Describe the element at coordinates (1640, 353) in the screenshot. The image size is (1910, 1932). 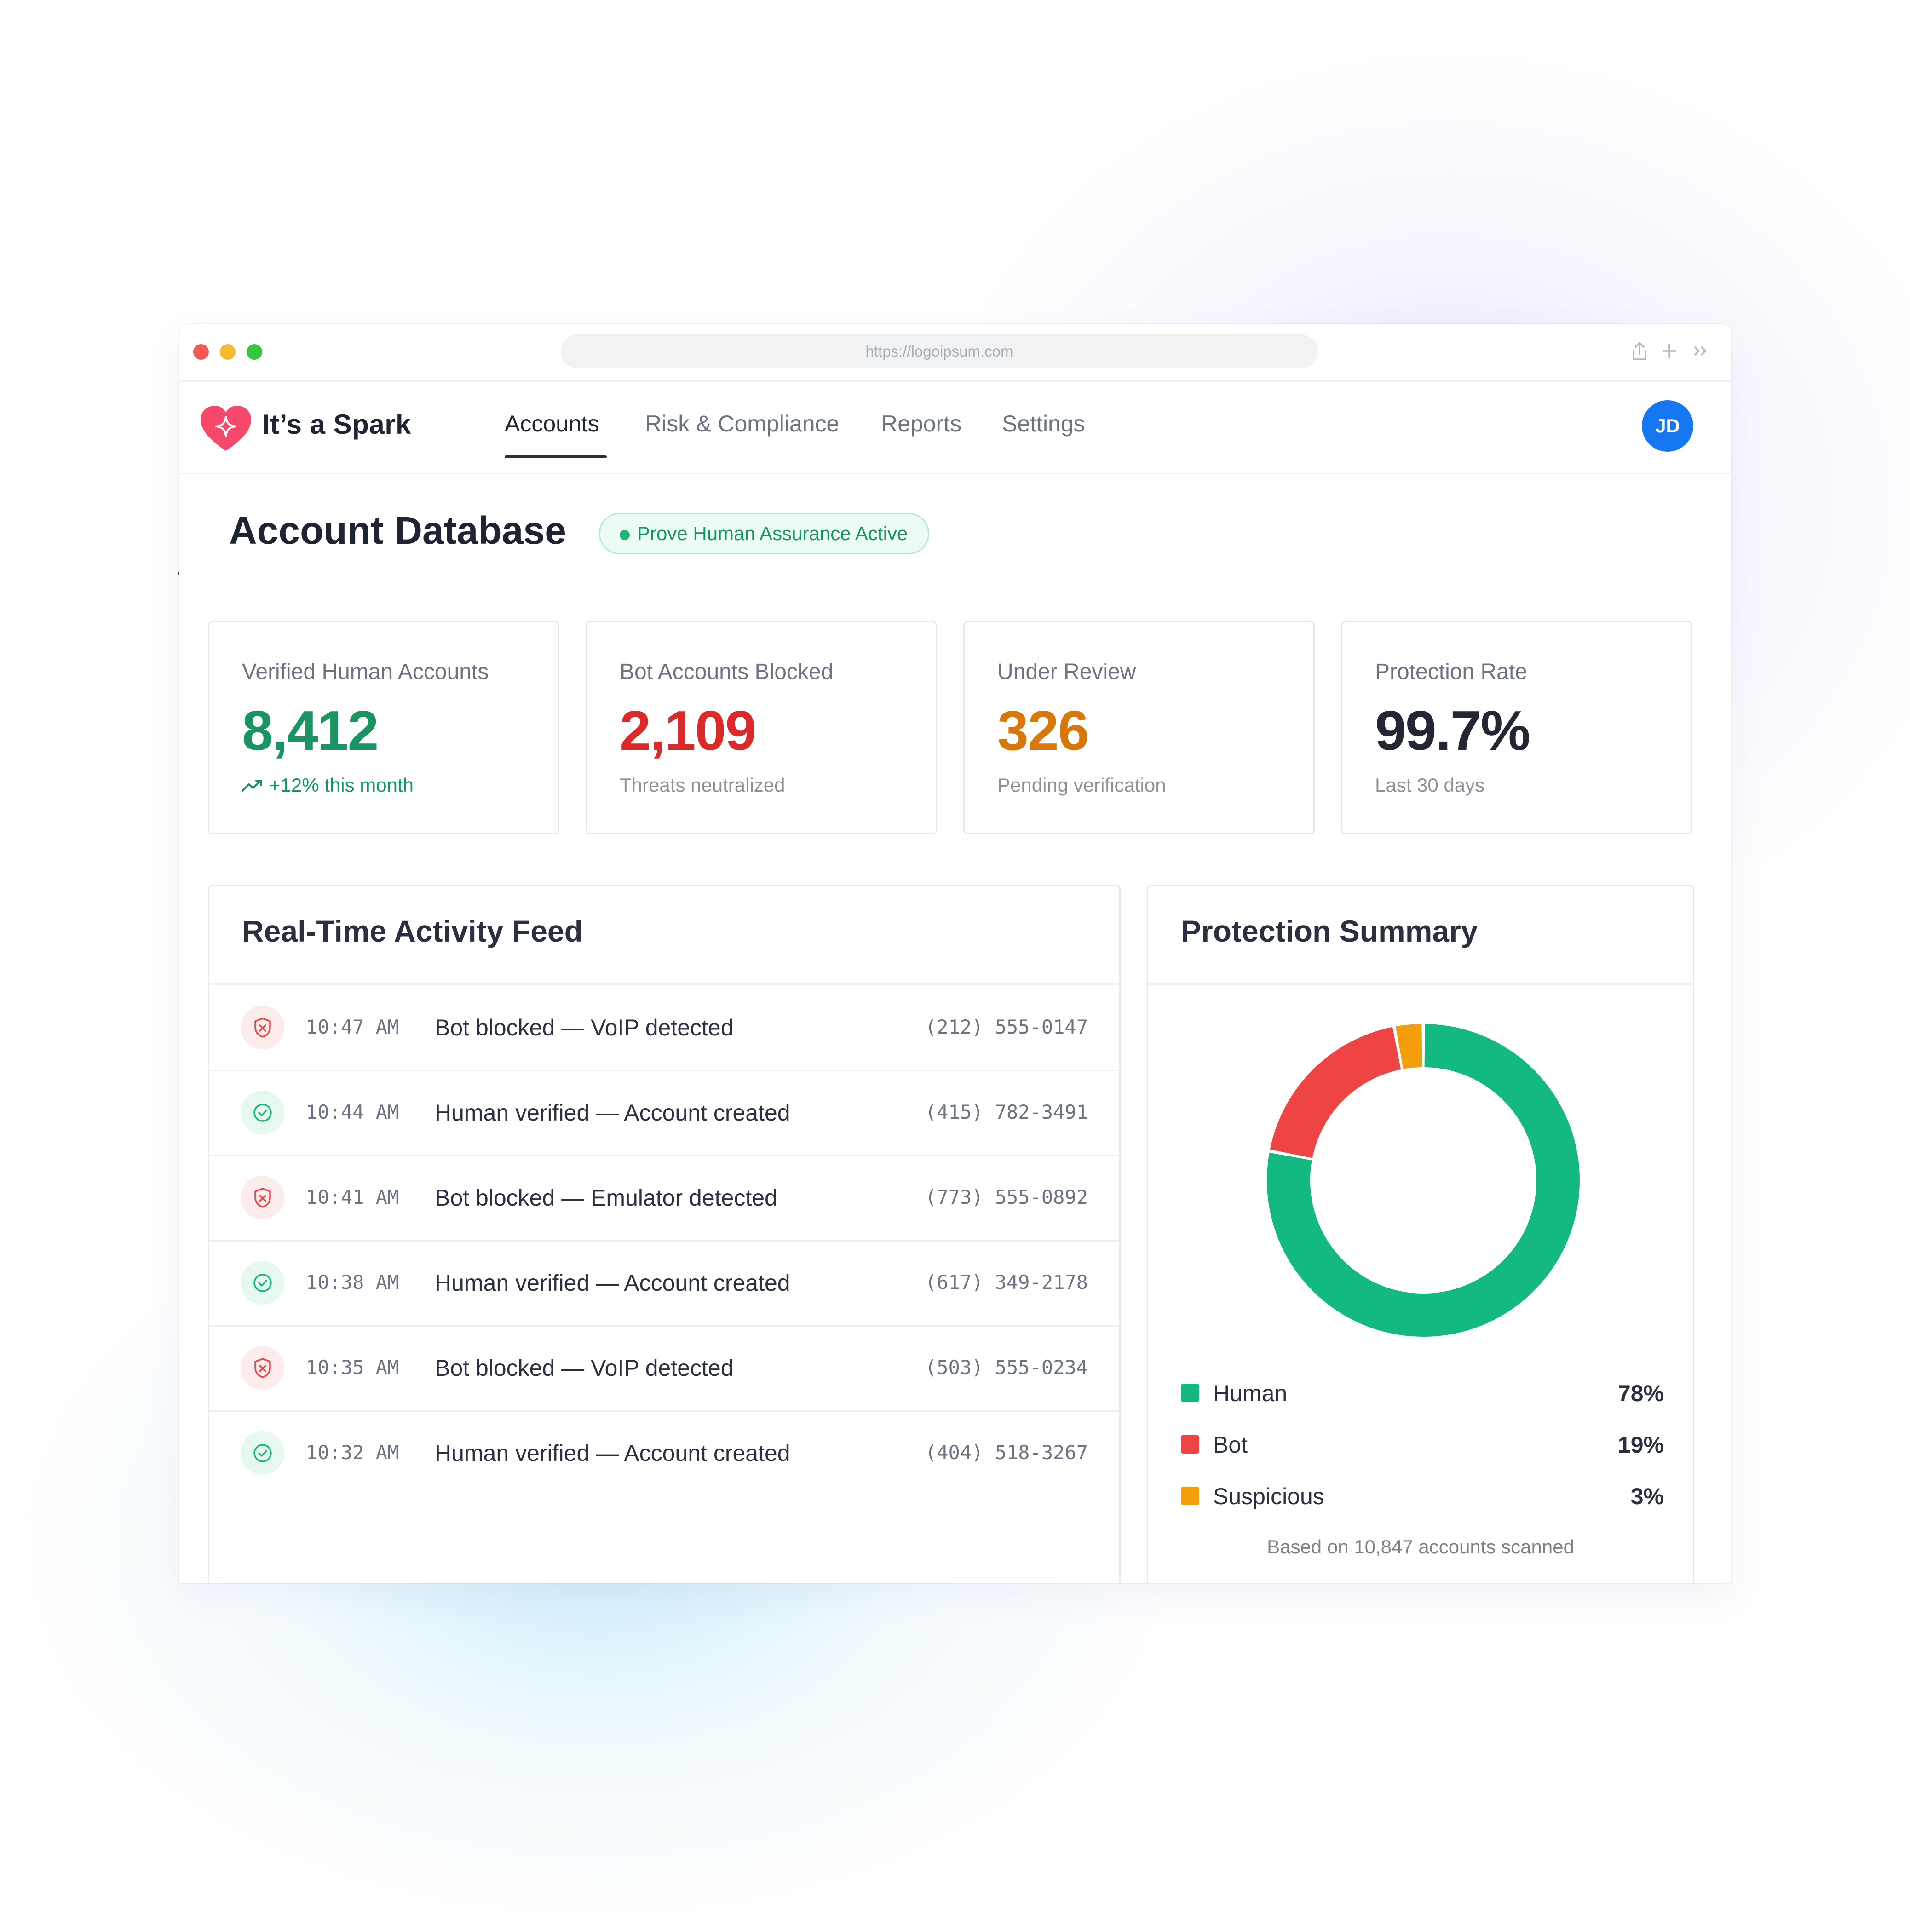
I see `share-icon` at that location.